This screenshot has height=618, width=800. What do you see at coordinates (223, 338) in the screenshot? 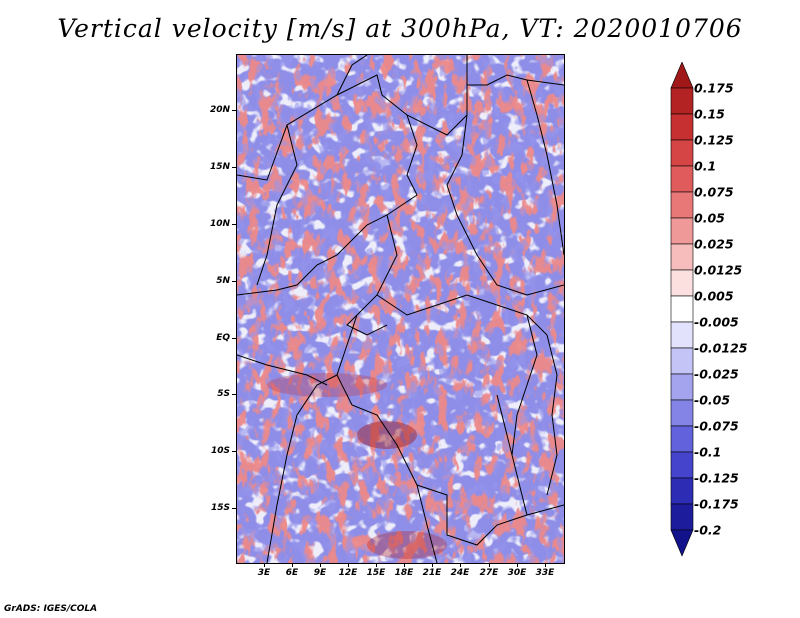
I see `lat-label-eq: EQ` at bounding box center [223, 338].